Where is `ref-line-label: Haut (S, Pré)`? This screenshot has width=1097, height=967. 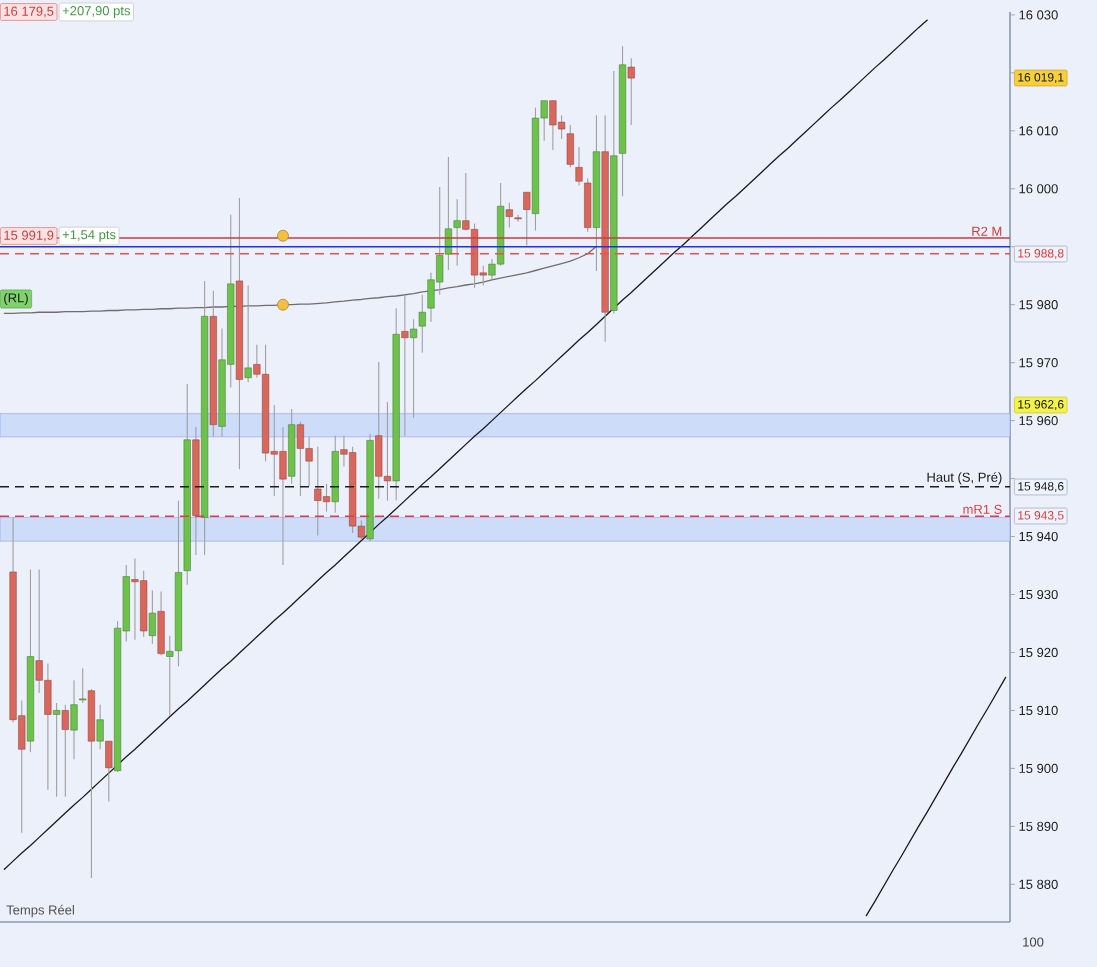
ref-line-label: Haut (S, Pré) is located at coordinates (964, 478).